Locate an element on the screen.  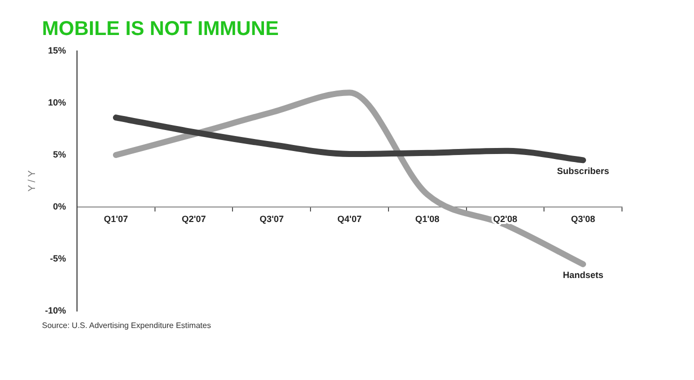
x-tick-label: Q4'07 is located at coordinates (349, 219).